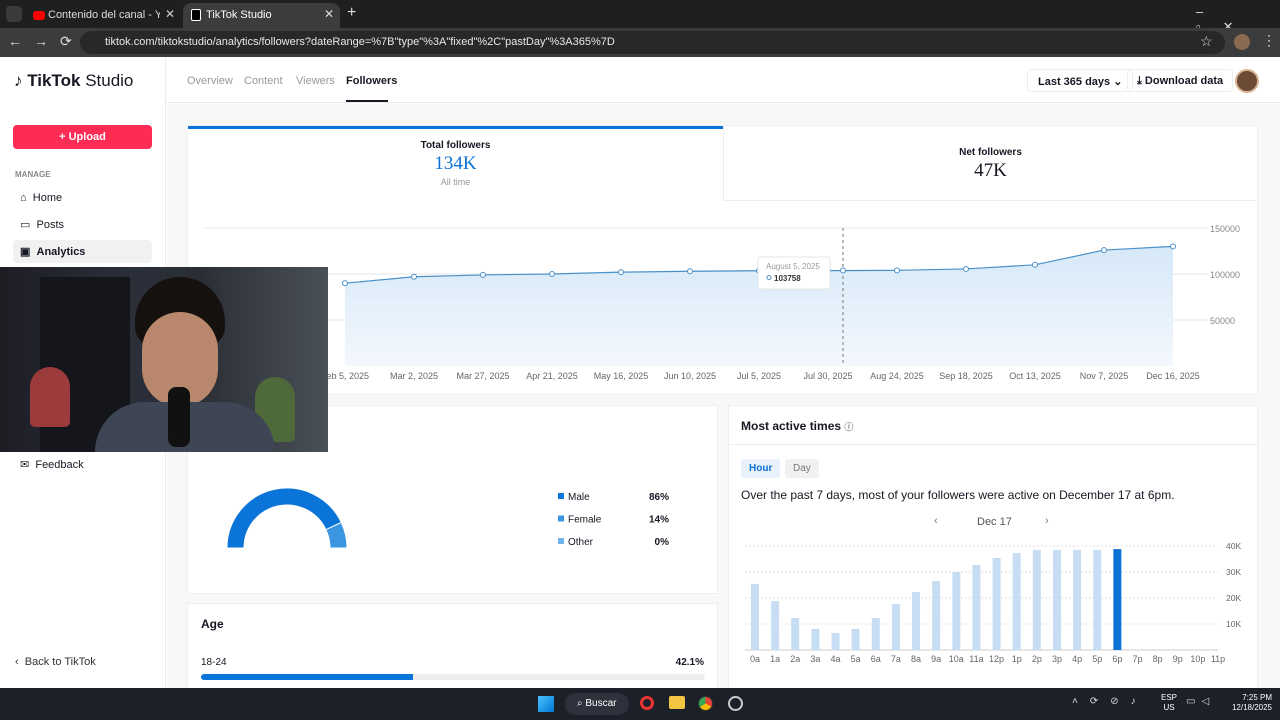  What do you see at coordinates (794, 273) in the screenshot?
I see `tooltip-box` at bounding box center [794, 273].